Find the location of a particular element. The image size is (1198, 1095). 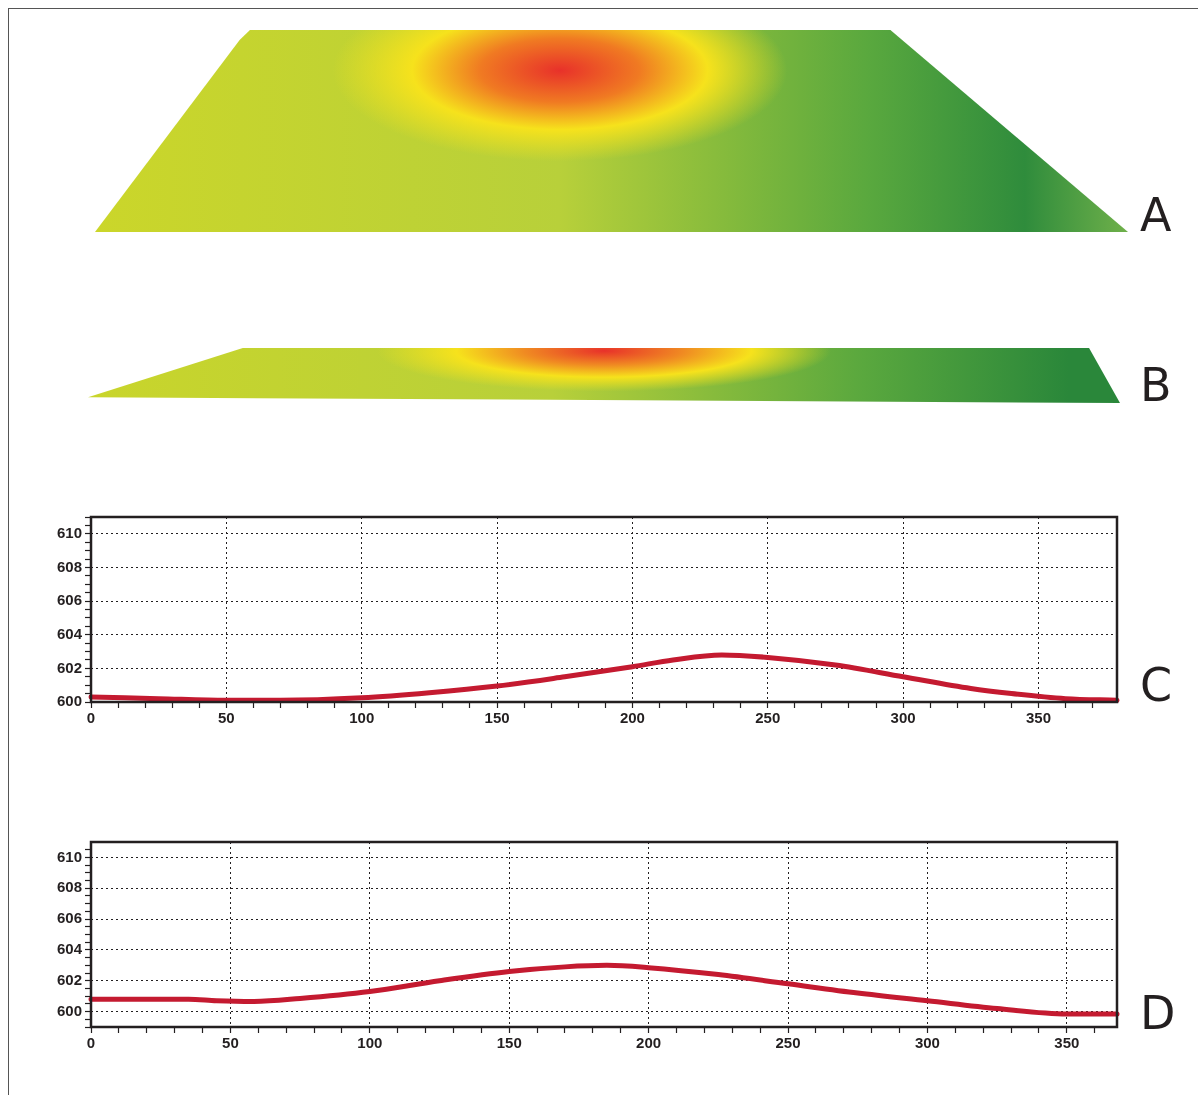

text: D is located at coordinates (1158, 1013).